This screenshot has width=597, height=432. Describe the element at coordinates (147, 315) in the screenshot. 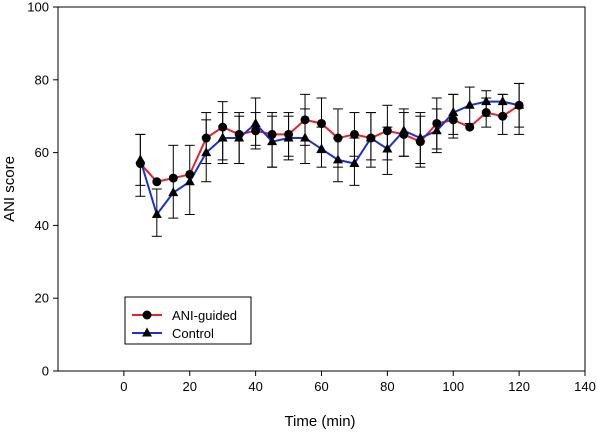

I see `legend-marker-ani-guided` at that location.